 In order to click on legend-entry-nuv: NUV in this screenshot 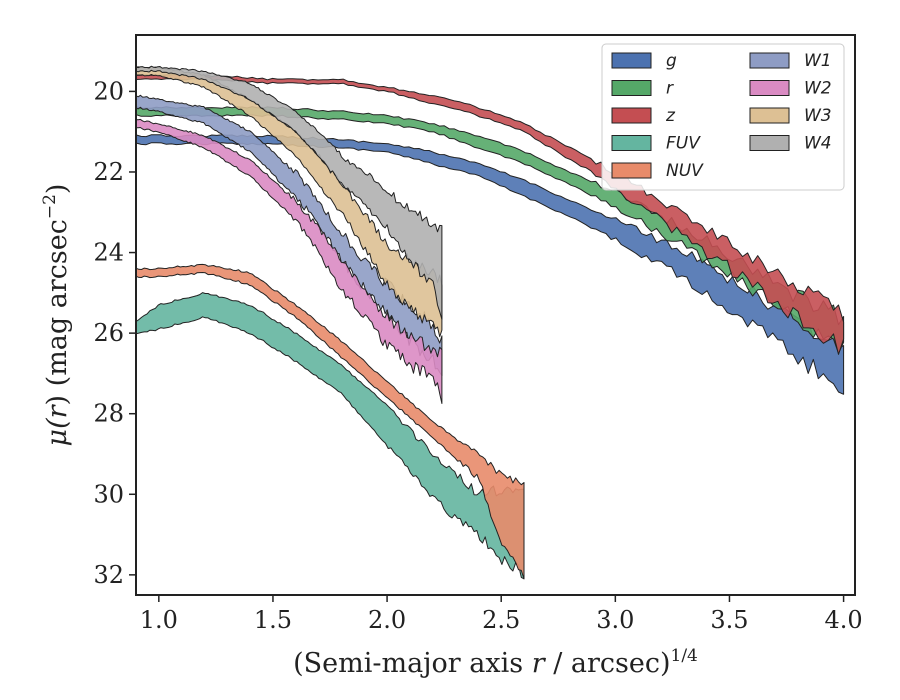, I will do `click(657, 171)`.